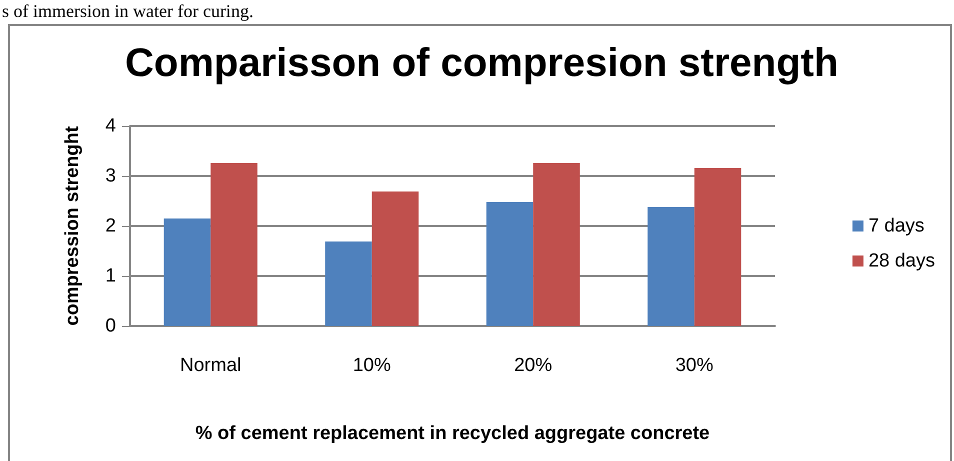 The height and width of the screenshot is (461, 954). Describe the element at coordinates (901, 261) in the screenshot. I see `legend-label: 28 days` at that location.